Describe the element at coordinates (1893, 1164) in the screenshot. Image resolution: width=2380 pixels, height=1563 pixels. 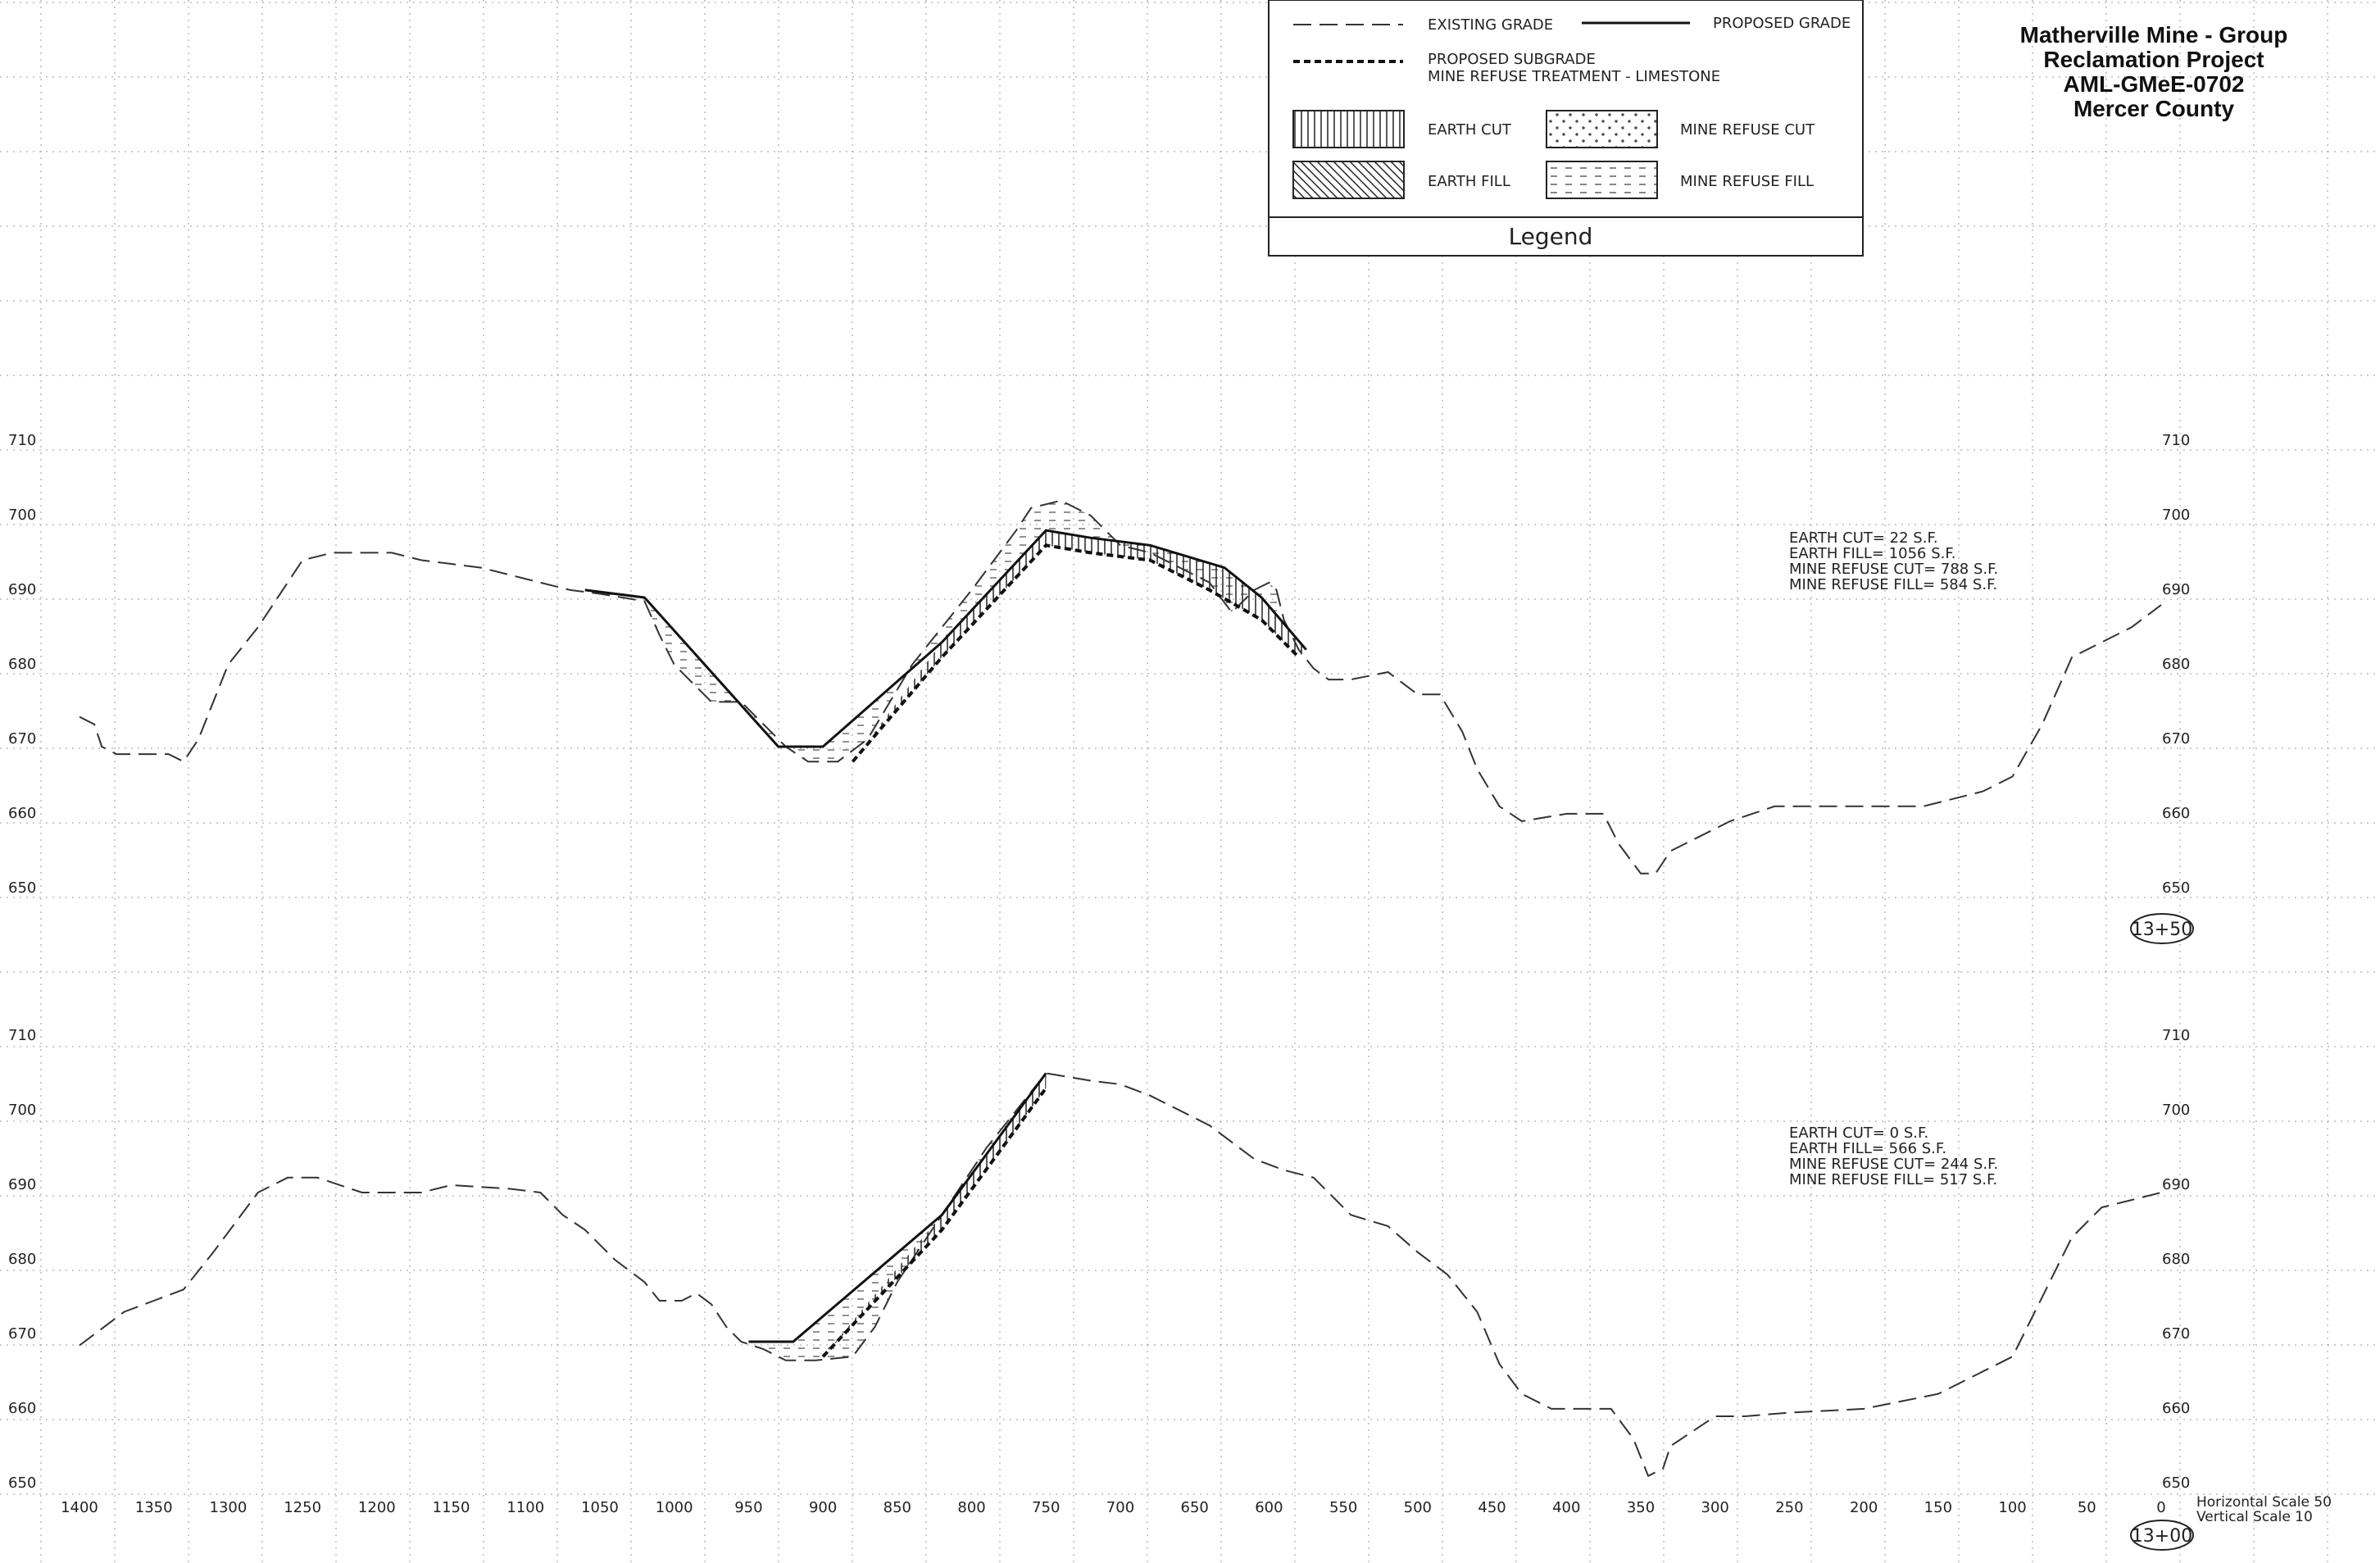
I see `section-13-00-mine-refuse-cut: MINE REFUSE CUT= 244 S.F.` at that location.